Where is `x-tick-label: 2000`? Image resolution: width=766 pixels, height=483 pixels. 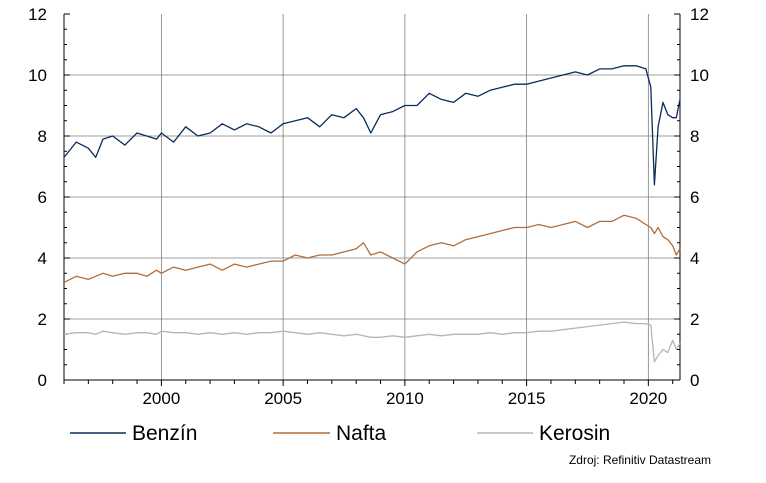
x-tick-label: 2000 is located at coordinates (161, 398).